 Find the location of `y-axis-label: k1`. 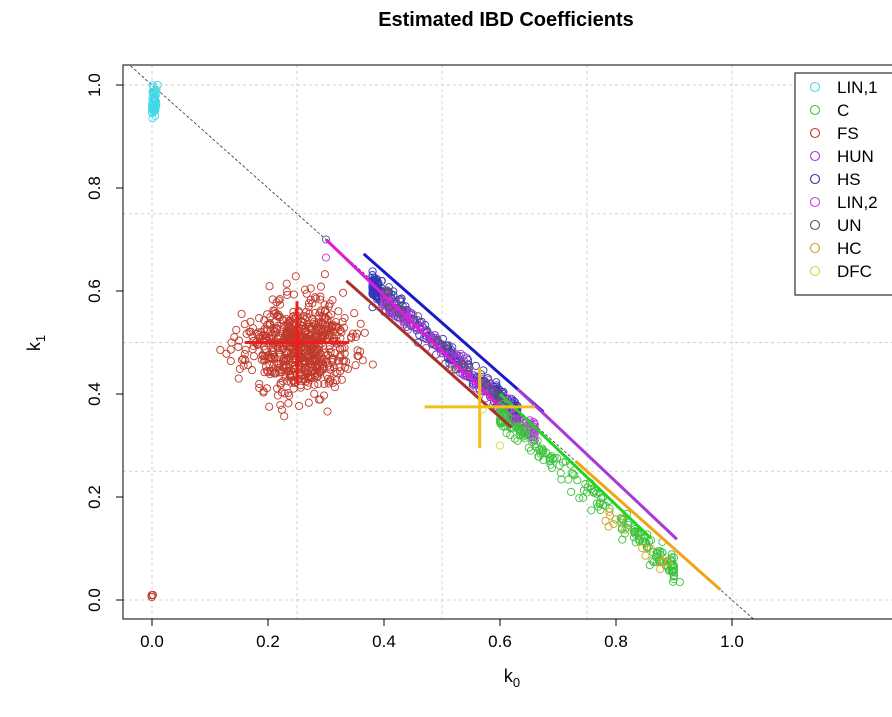

y-axis-label: k1 is located at coordinates (36, 343).